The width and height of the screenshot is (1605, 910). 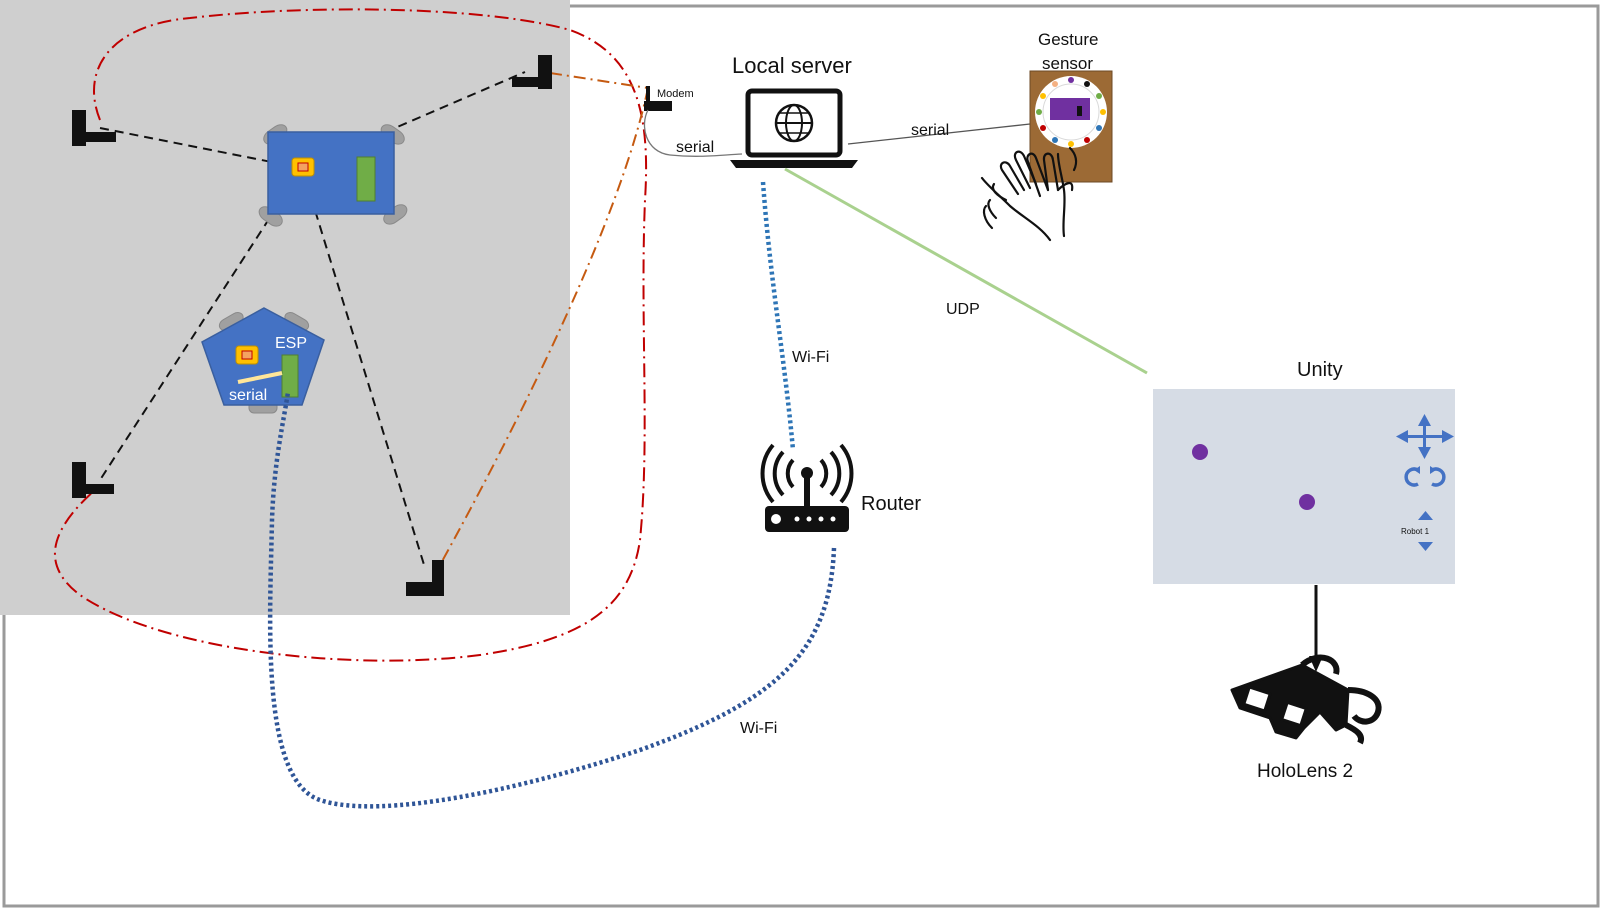 I want to click on wifi-lower-label: Wi-Fi, so click(x=758, y=728).